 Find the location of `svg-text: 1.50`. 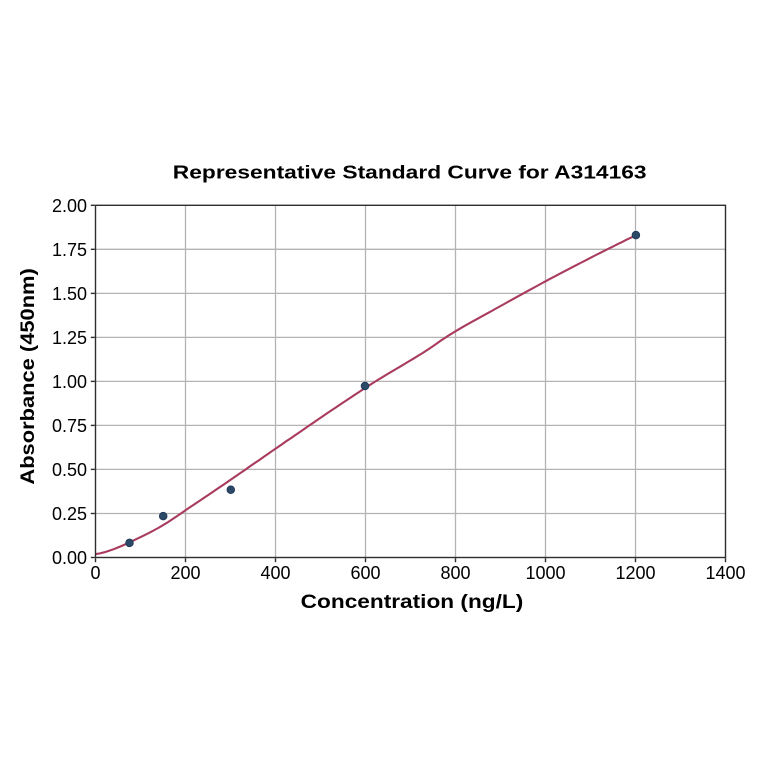

svg-text: 1.50 is located at coordinates (69, 294).